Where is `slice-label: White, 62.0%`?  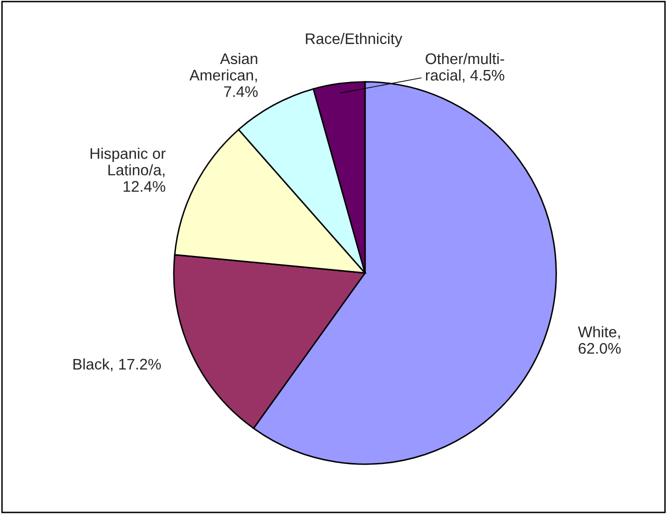 slice-label: White, 62.0% is located at coordinates (599, 340).